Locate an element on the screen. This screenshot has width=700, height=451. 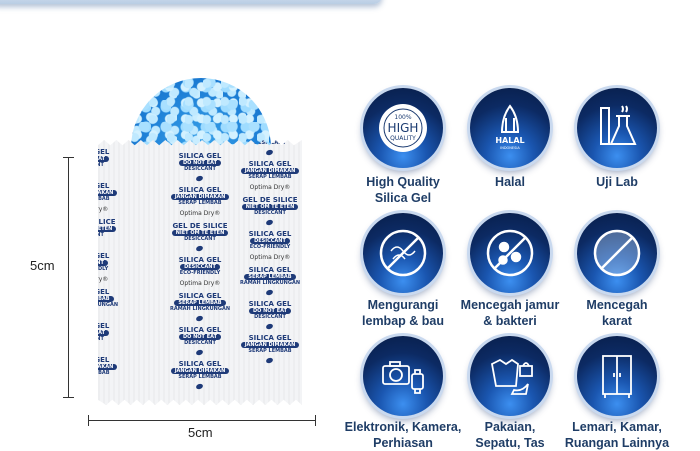
feature-label-uji-lab: Uji Lab is located at coordinates (617, 182).